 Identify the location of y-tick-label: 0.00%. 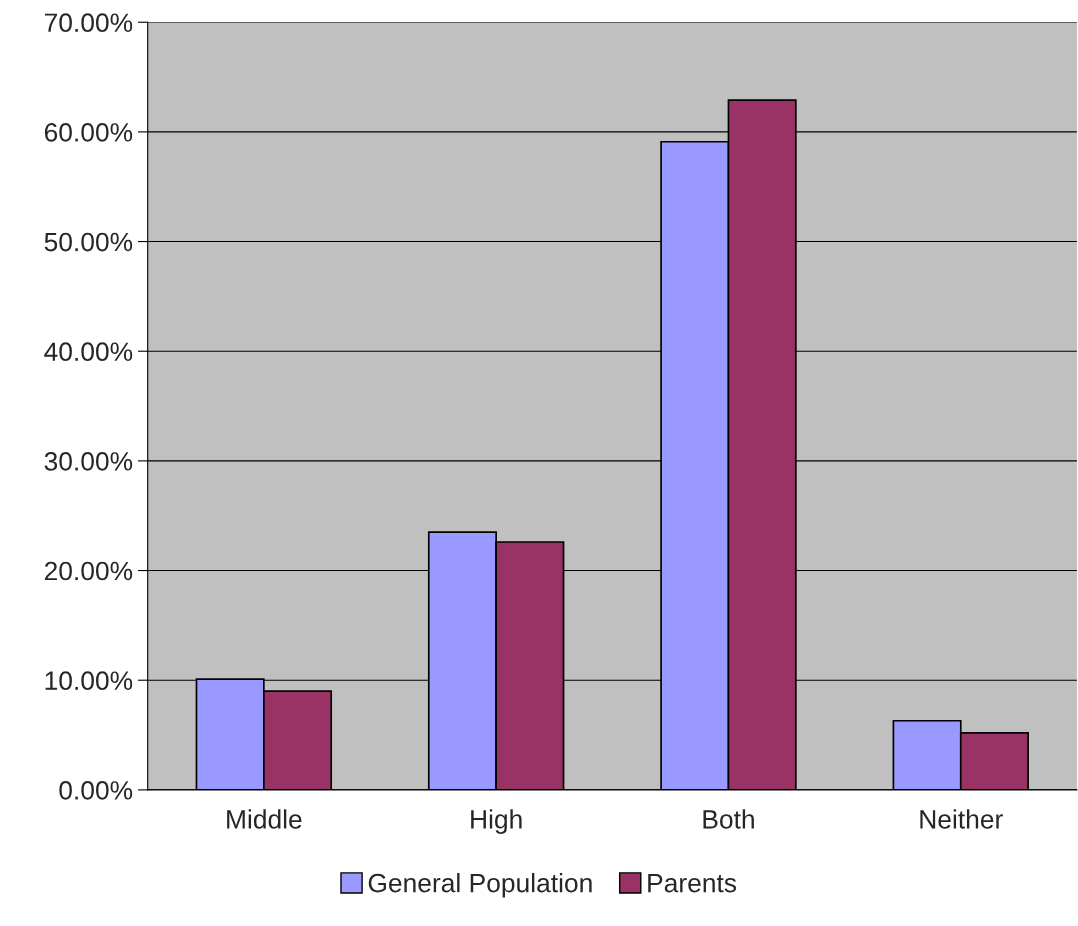
(96, 790).